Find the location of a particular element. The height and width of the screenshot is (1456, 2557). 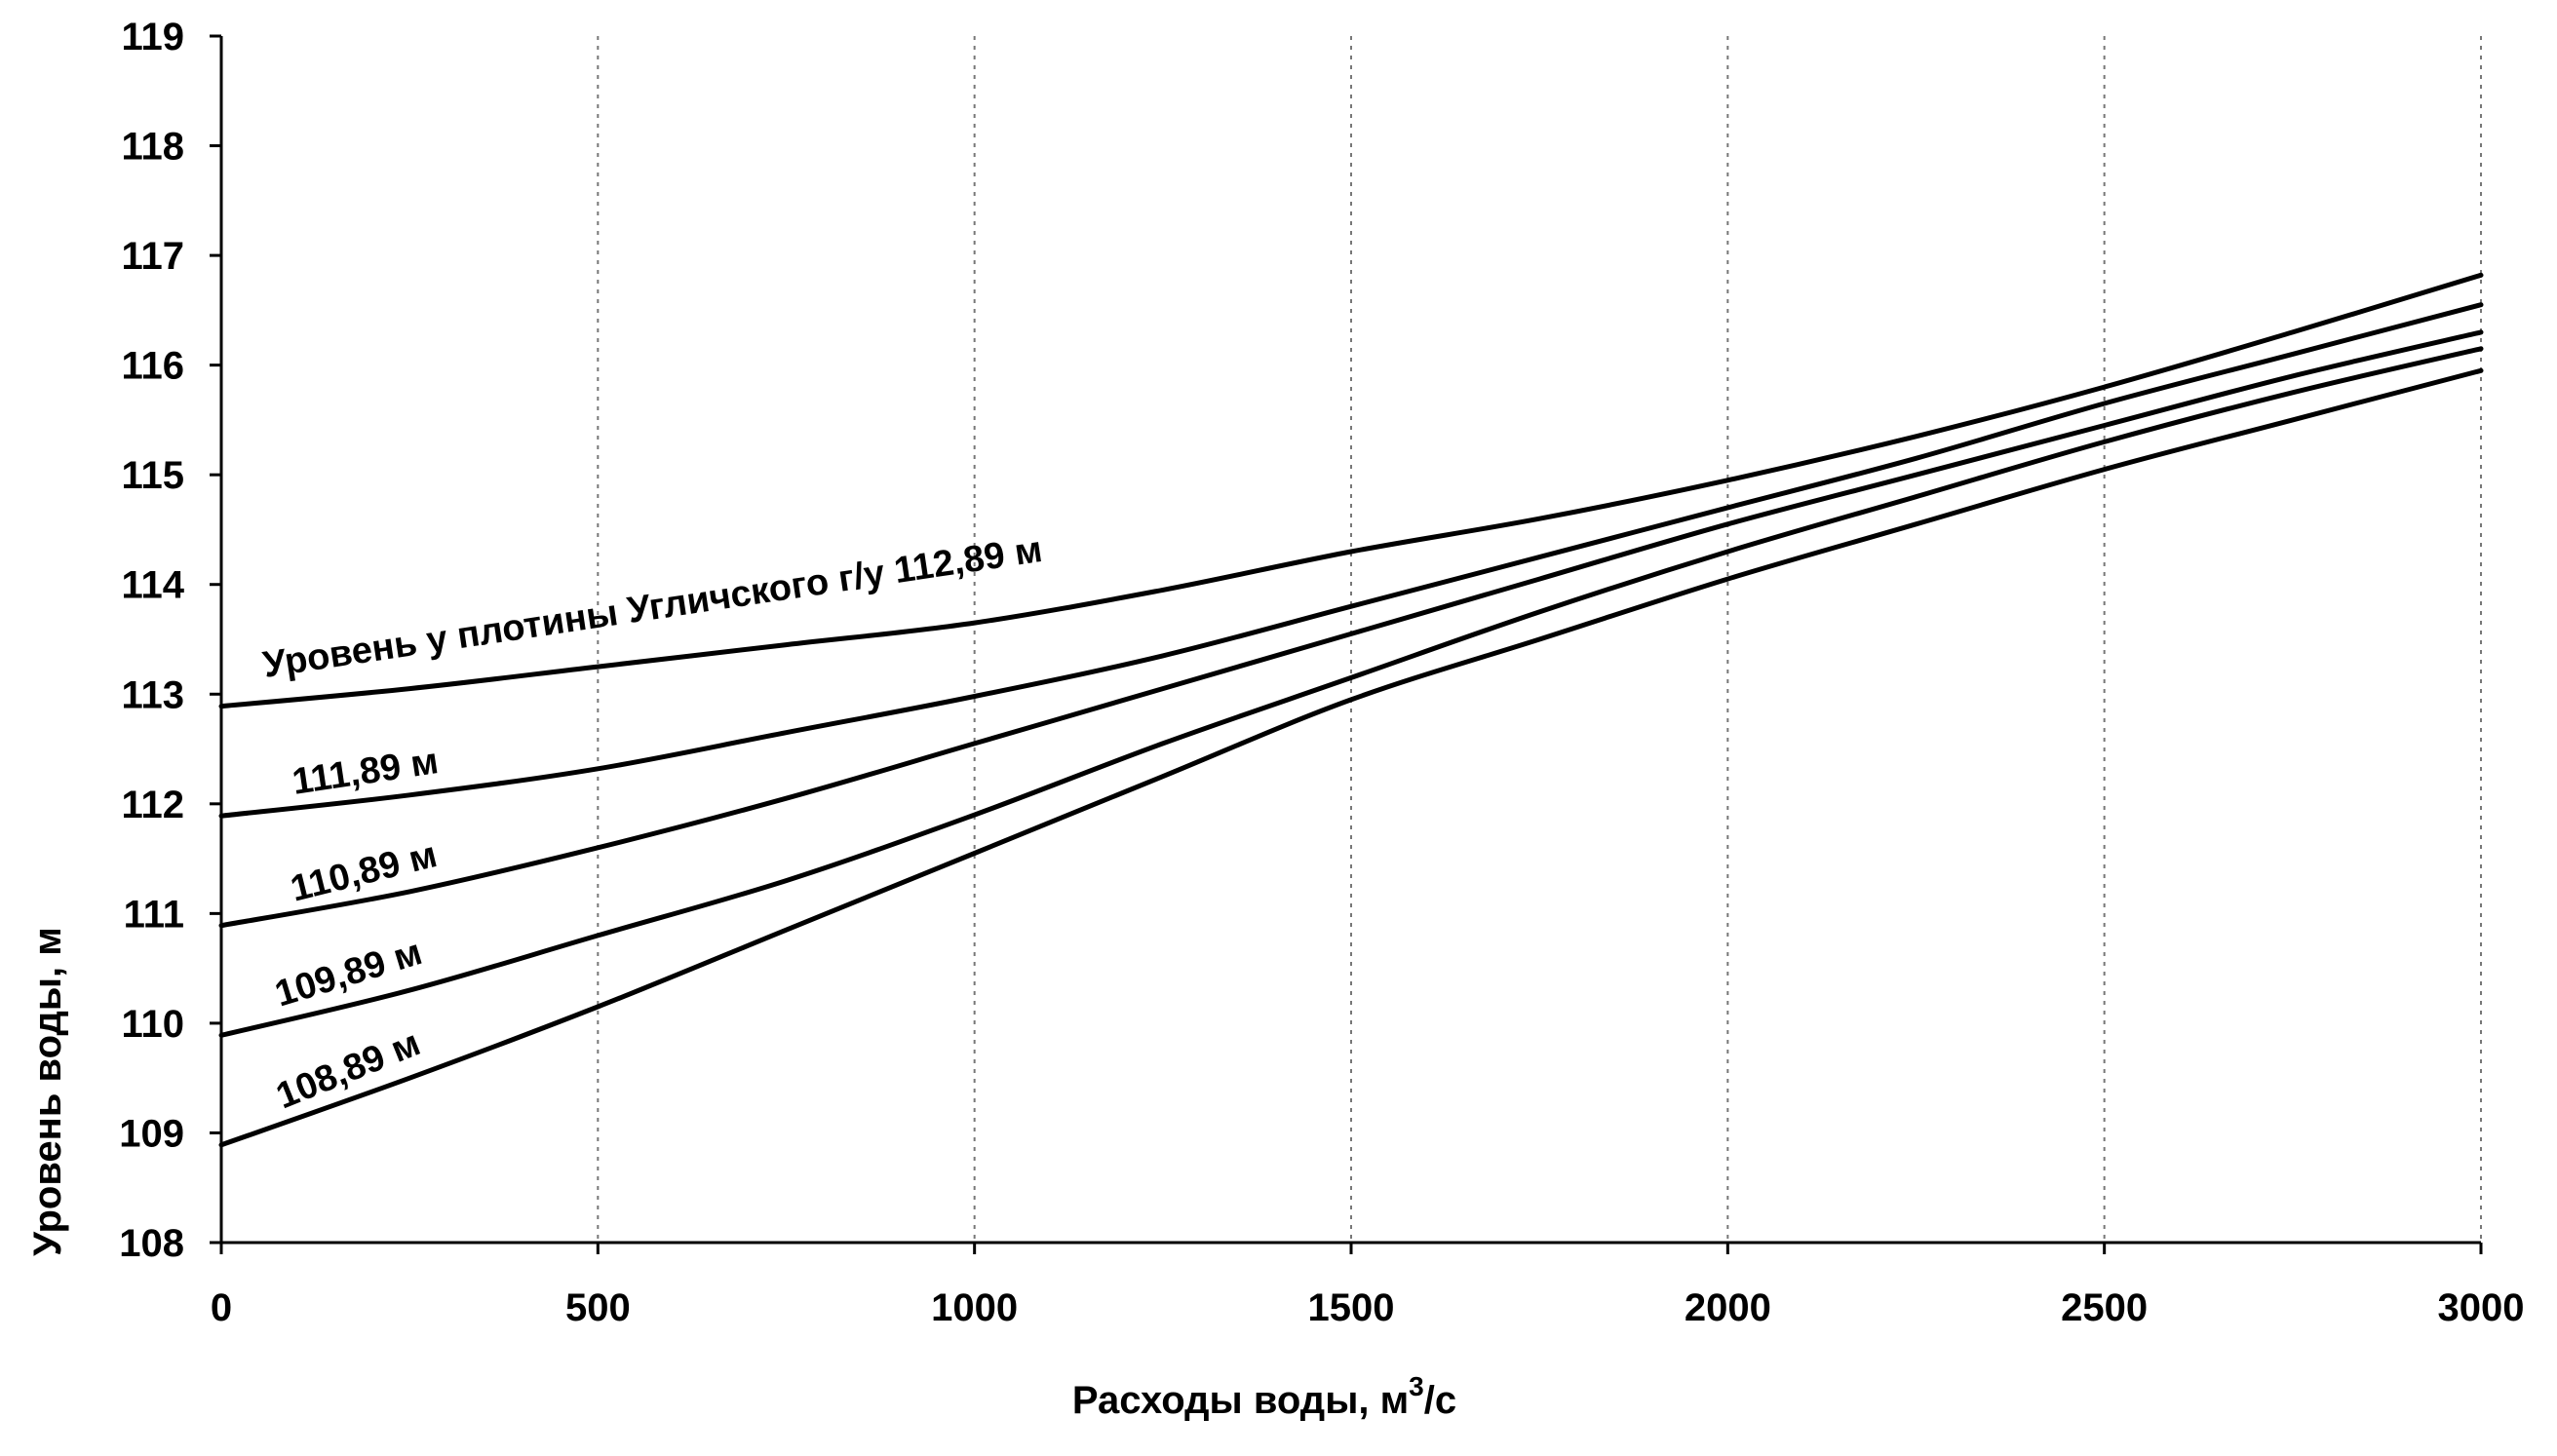

x-axis-title-superscript: 3 is located at coordinates (1416, 1386).